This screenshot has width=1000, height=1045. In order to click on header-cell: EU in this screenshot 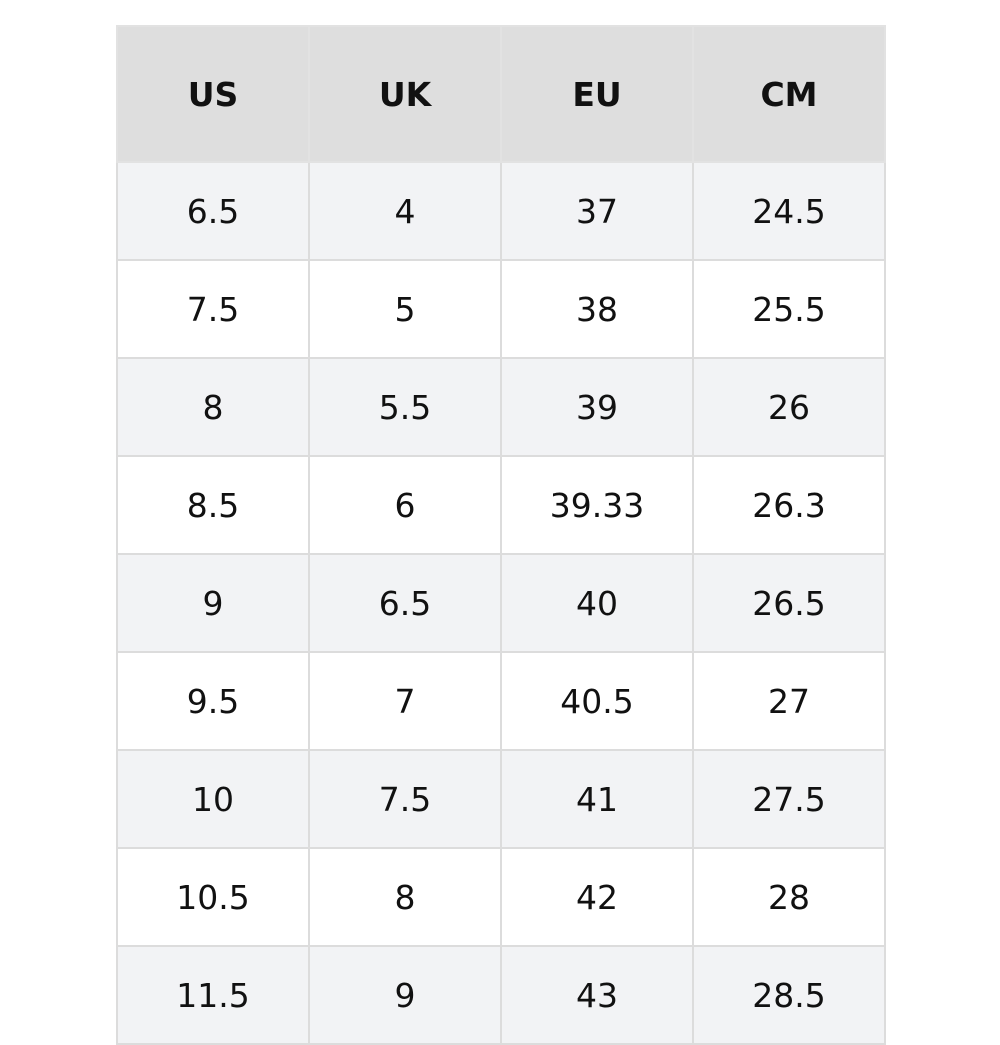, I will do `click(597, 94)`.